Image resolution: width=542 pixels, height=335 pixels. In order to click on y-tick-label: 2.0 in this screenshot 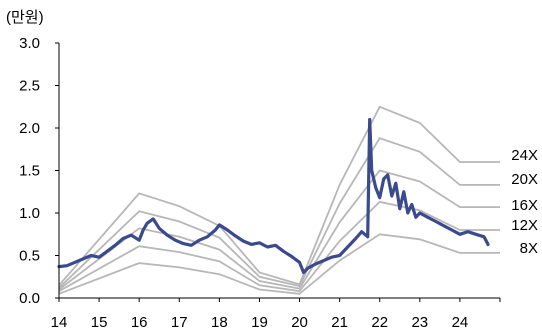, I will do `click(29, 128)`.